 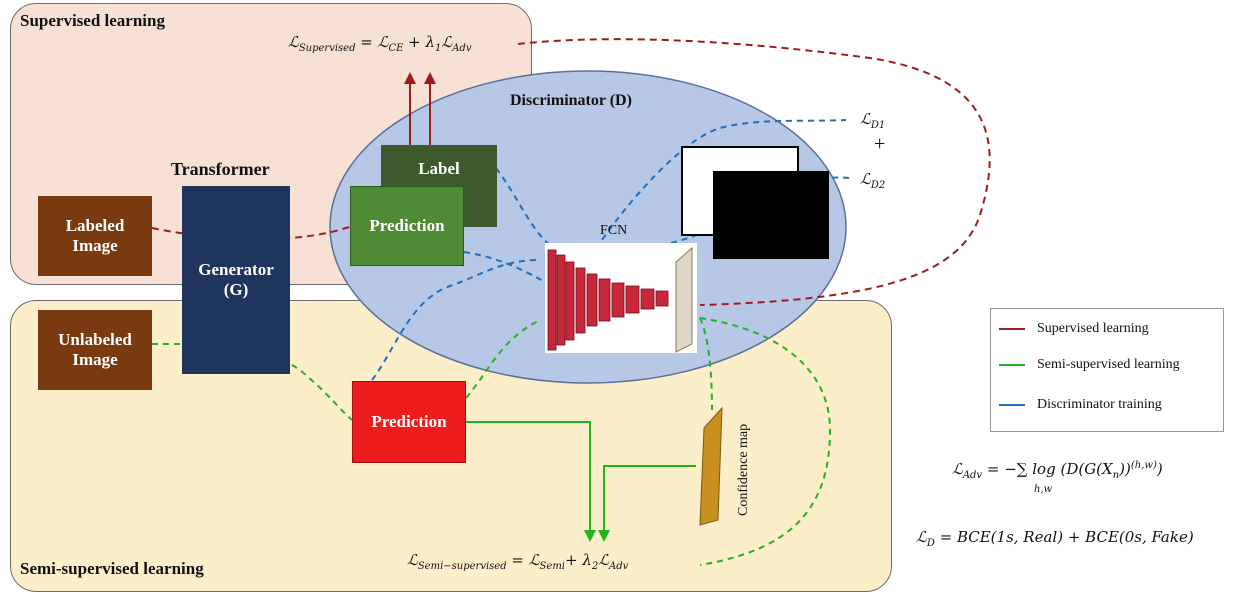 I want to click on label-box-text: Label, so click(x=439, y=168).